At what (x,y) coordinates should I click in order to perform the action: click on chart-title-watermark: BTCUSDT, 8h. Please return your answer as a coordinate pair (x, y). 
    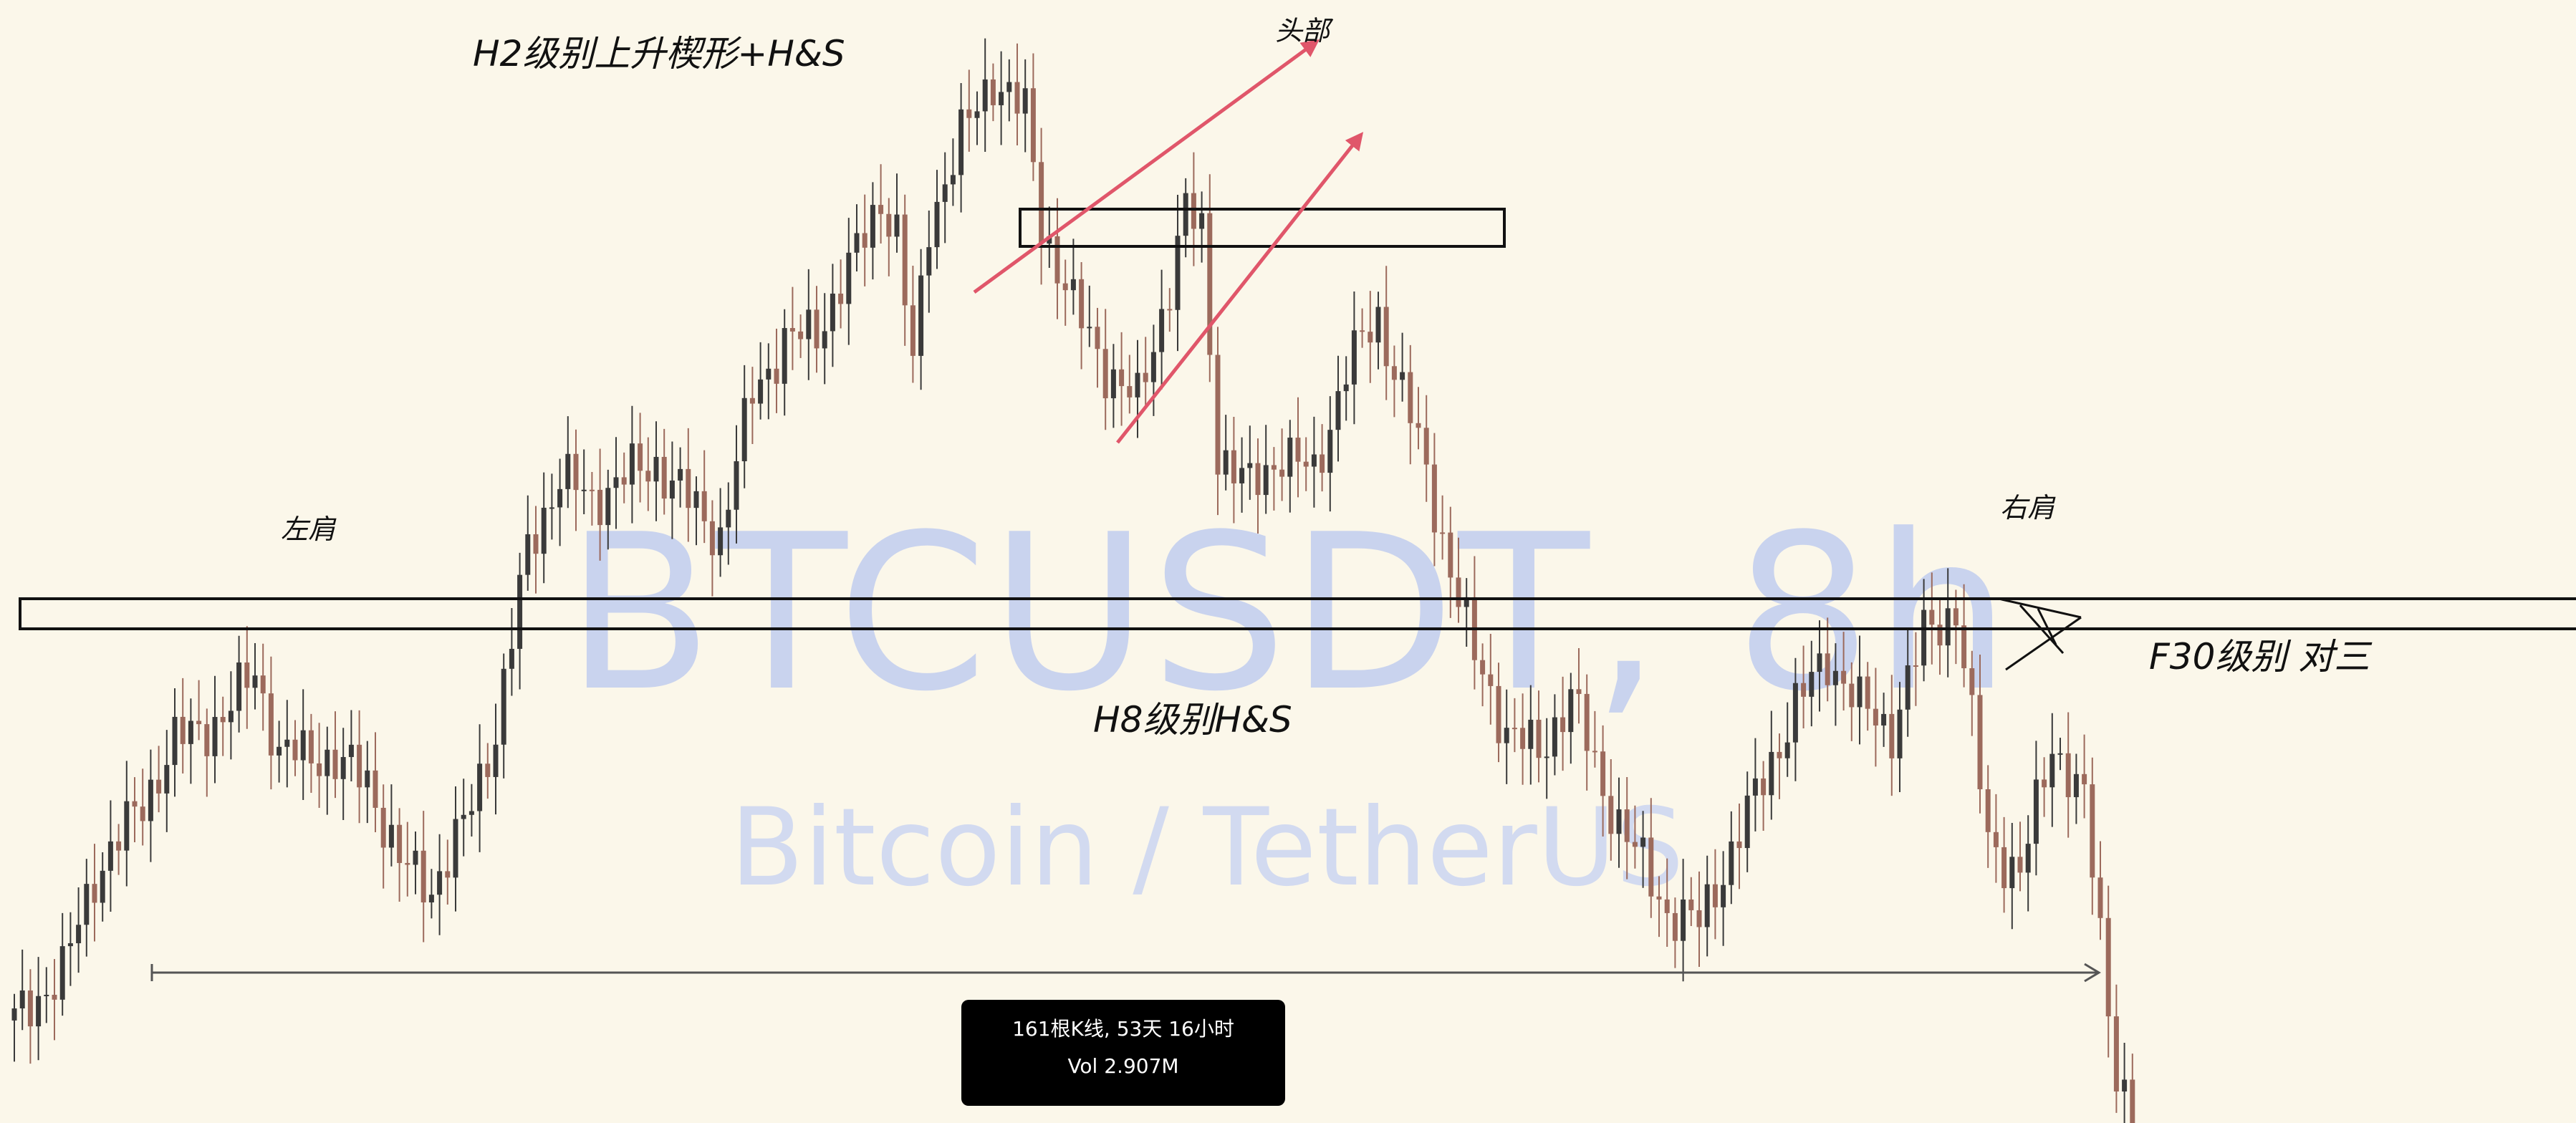
    Looking at the image, I should click on (1290, 613).